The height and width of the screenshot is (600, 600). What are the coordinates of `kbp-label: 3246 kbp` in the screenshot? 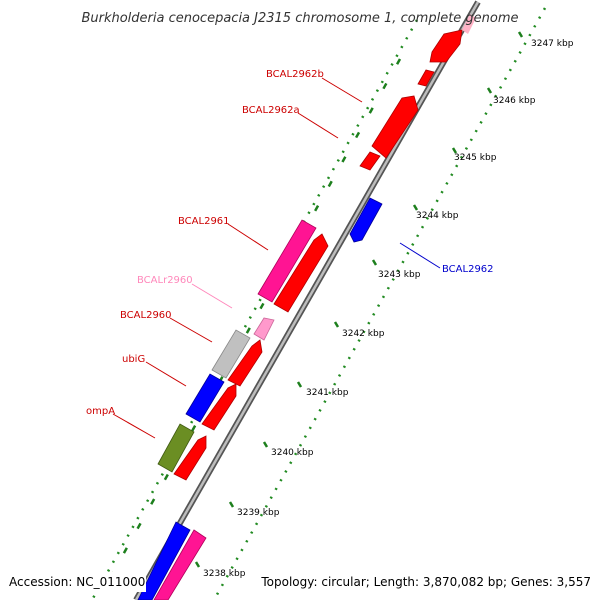 It's located at (514, 101).